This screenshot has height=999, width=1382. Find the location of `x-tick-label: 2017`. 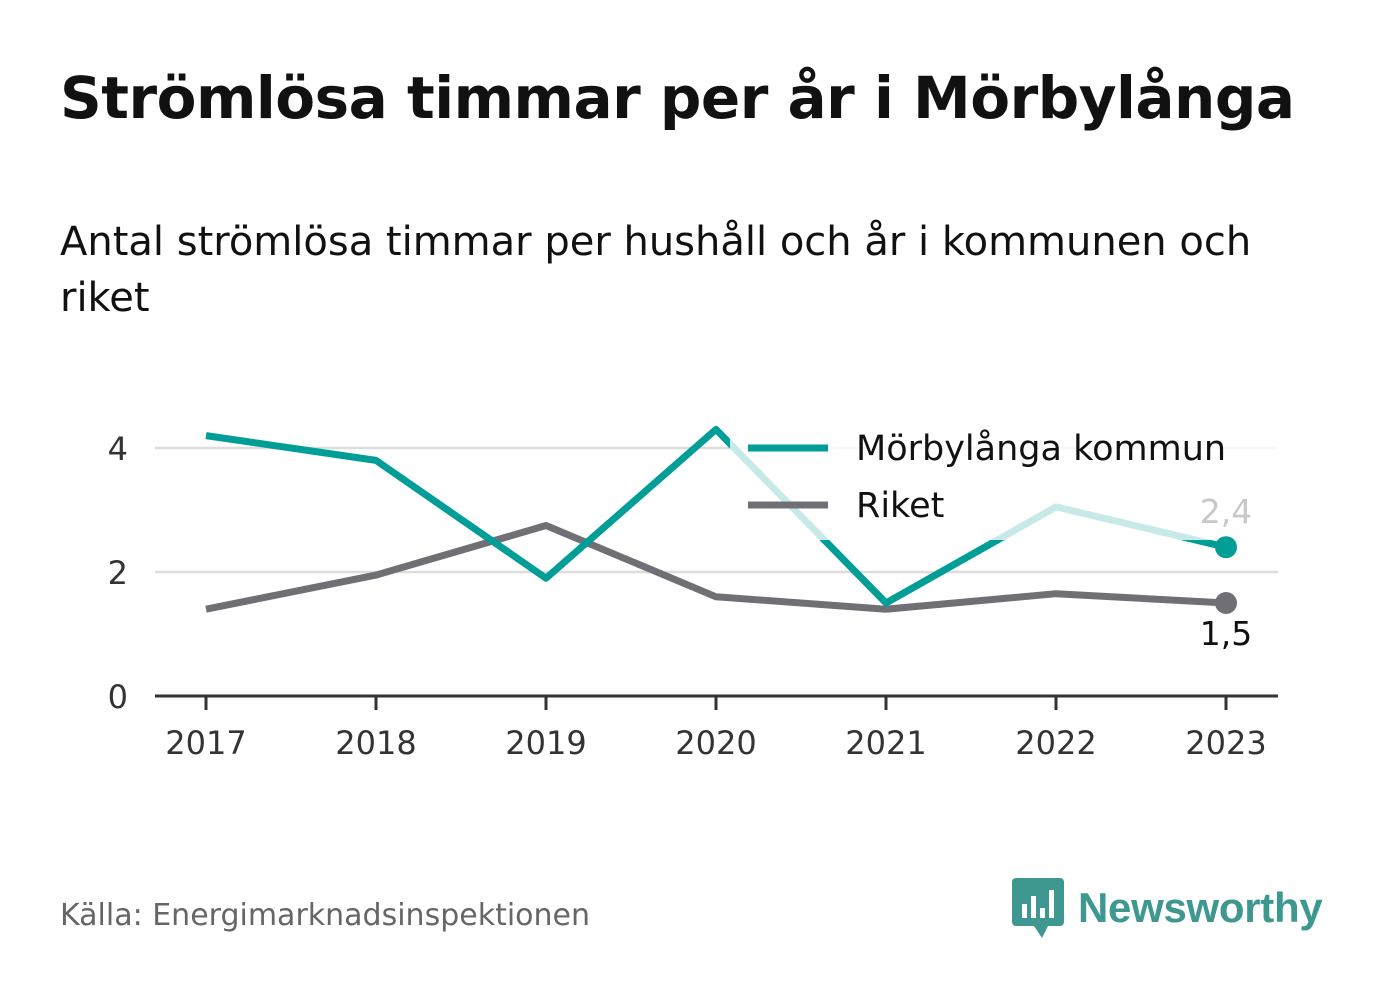

x-tick-label: 2017 is located at coordinates (205, 743).